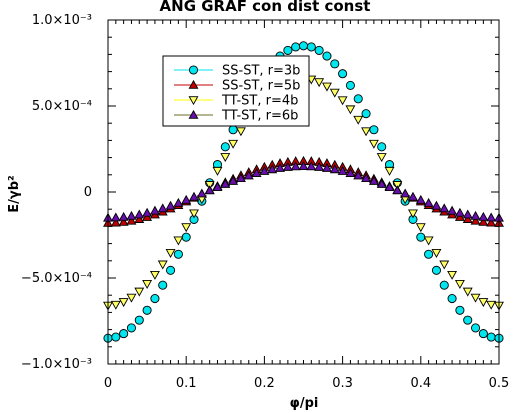 This screenshot has width=523, height=413. I want to click on x-tick-label: 0.4, so click(420, 383).